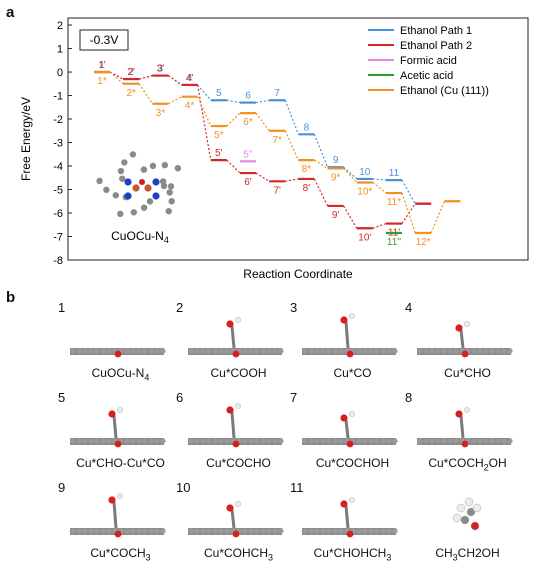 Image resolution: width=541 pixels, height=579 pixels. Describe the element at coordinates (436, 31) in the screenshot. I see `legend-entry: Ethanol Path 1` at that location.